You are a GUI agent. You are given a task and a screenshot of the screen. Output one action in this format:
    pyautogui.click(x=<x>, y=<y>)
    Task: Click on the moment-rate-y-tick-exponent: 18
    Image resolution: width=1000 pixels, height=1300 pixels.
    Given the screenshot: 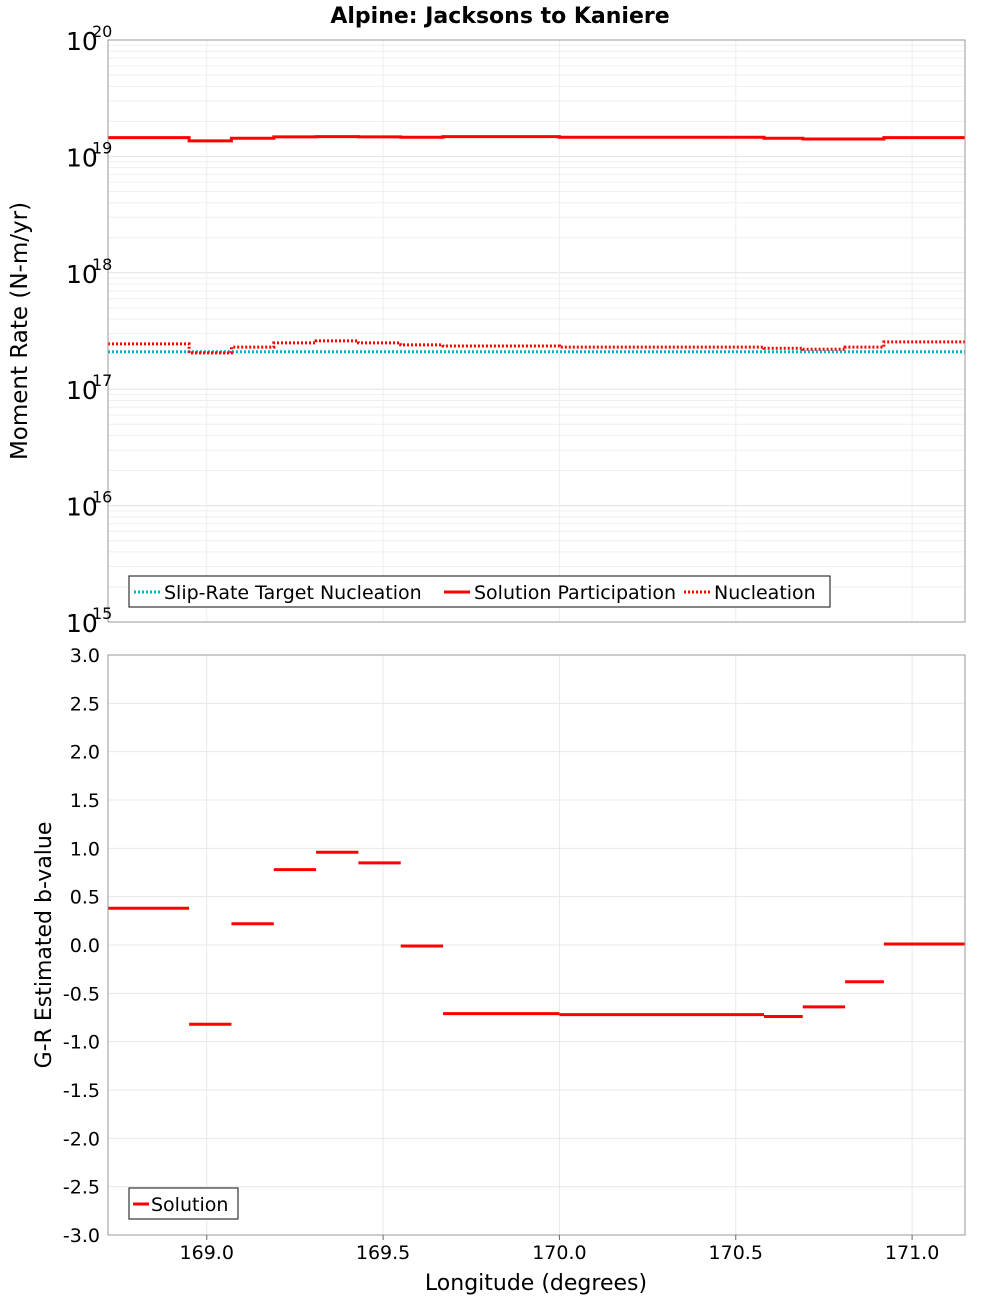 What is the action you would take?
    pyautogui.click(x=102, y=264)
    